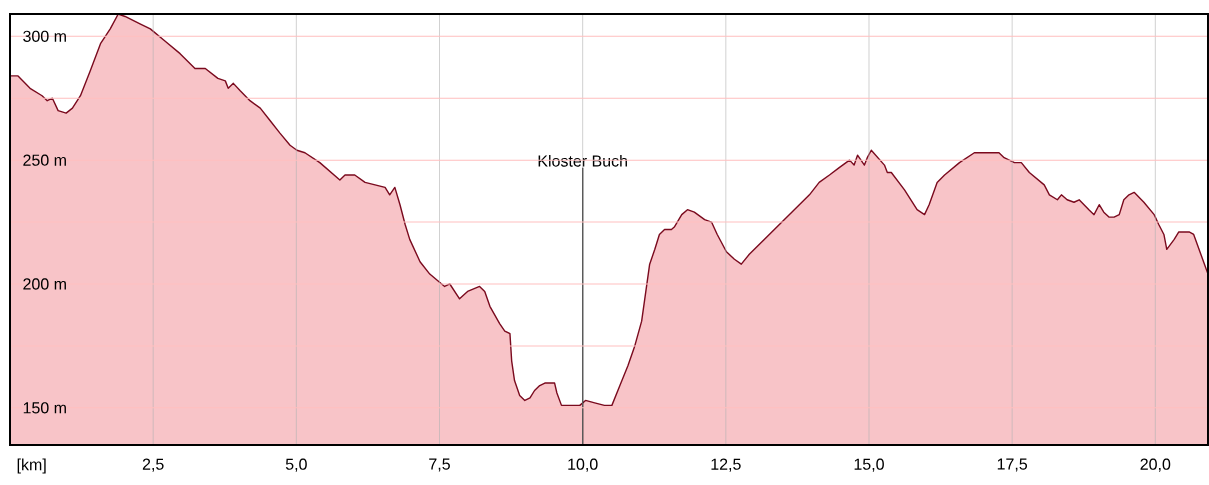 The width and height of the screenshot is (1209, 485). Describe the element at coordinates (44, 408) in the screenshot. I see `y-tick-label: 150 m` at that location.